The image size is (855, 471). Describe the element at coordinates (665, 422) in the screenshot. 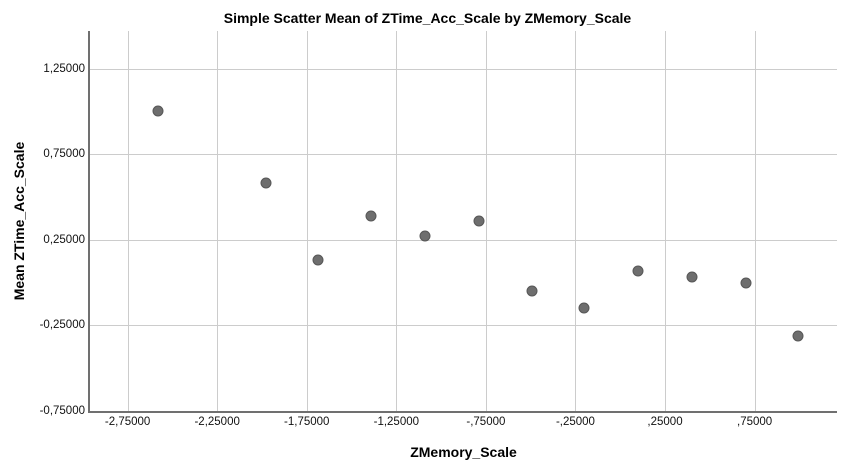

I see `x-tick-label: ,25000` at that location.